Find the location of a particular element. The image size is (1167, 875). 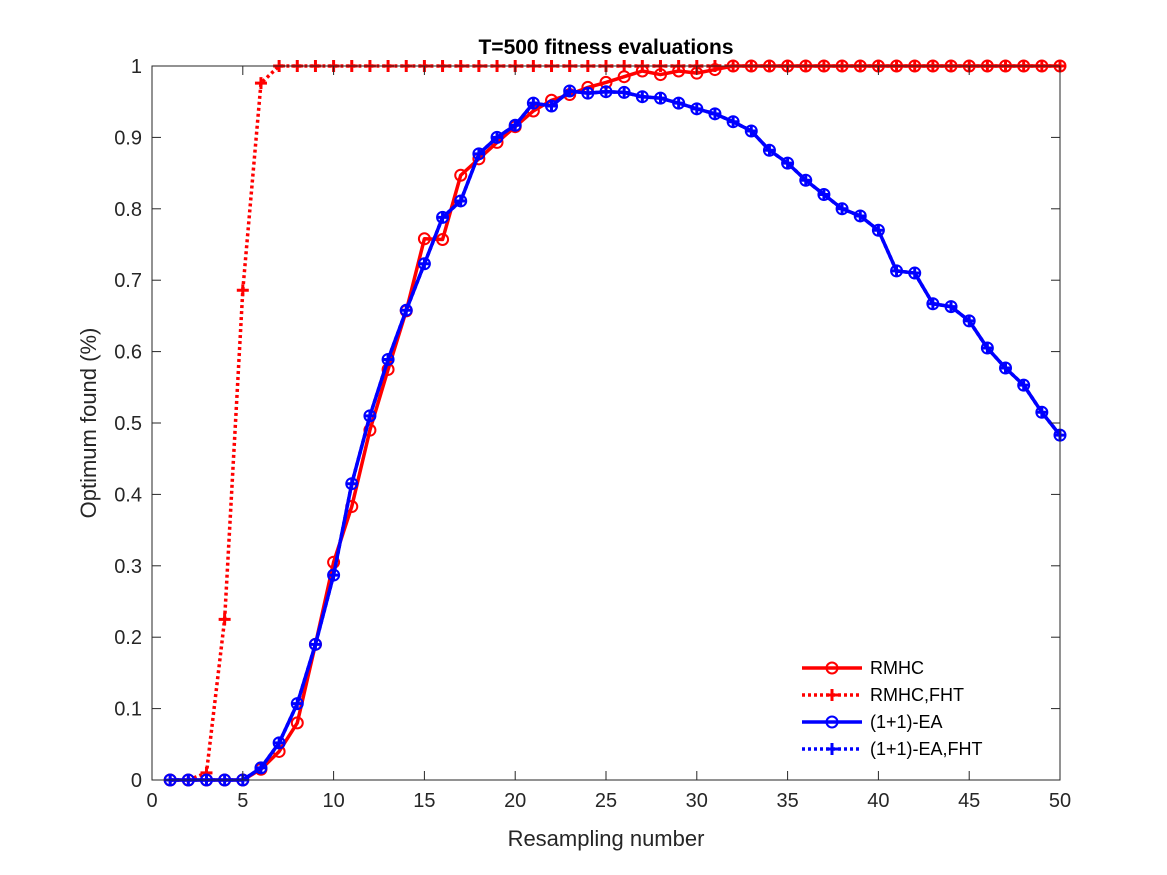

legend-label: (1+1)-EA is located at coordinates (906, 722).